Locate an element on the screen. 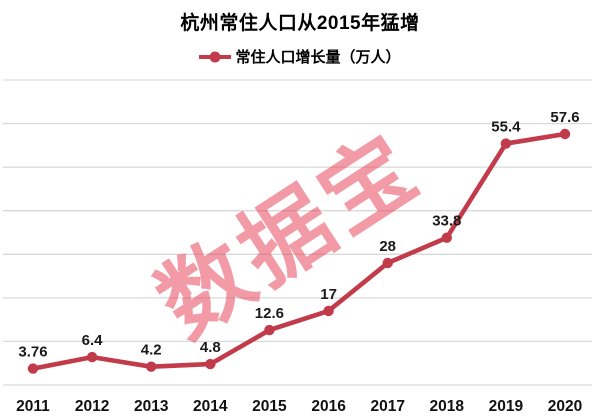 The height and width of the screenshot is (418, 600). x-axis-tick-label: 2012 is located at coordinates (92, 406).